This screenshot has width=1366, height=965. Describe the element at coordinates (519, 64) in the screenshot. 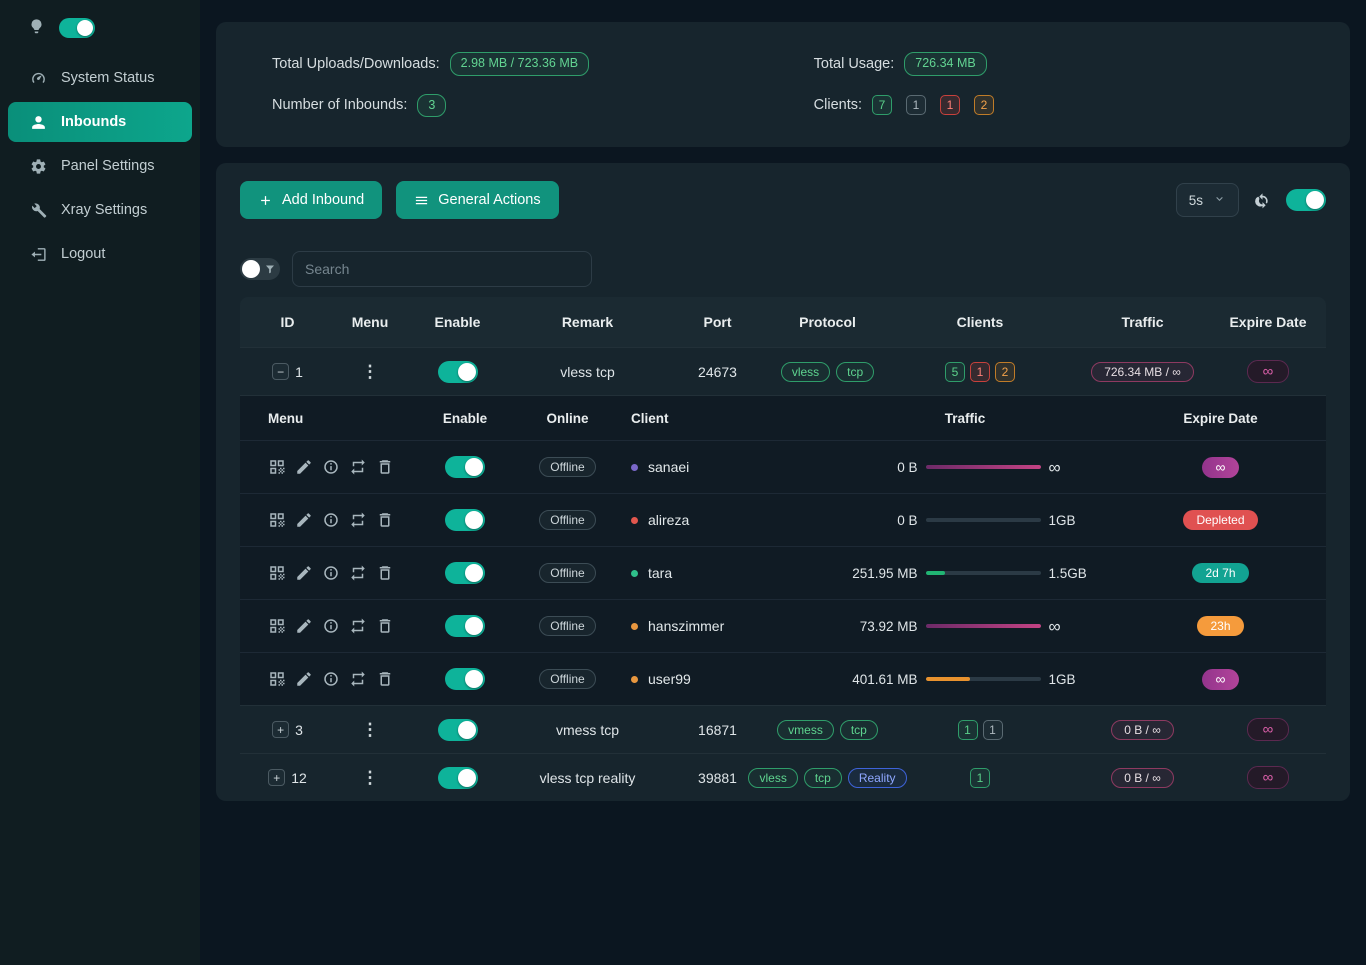

I see `stat-value-badge: 2.98 MB / 723.36 MB` at that location.